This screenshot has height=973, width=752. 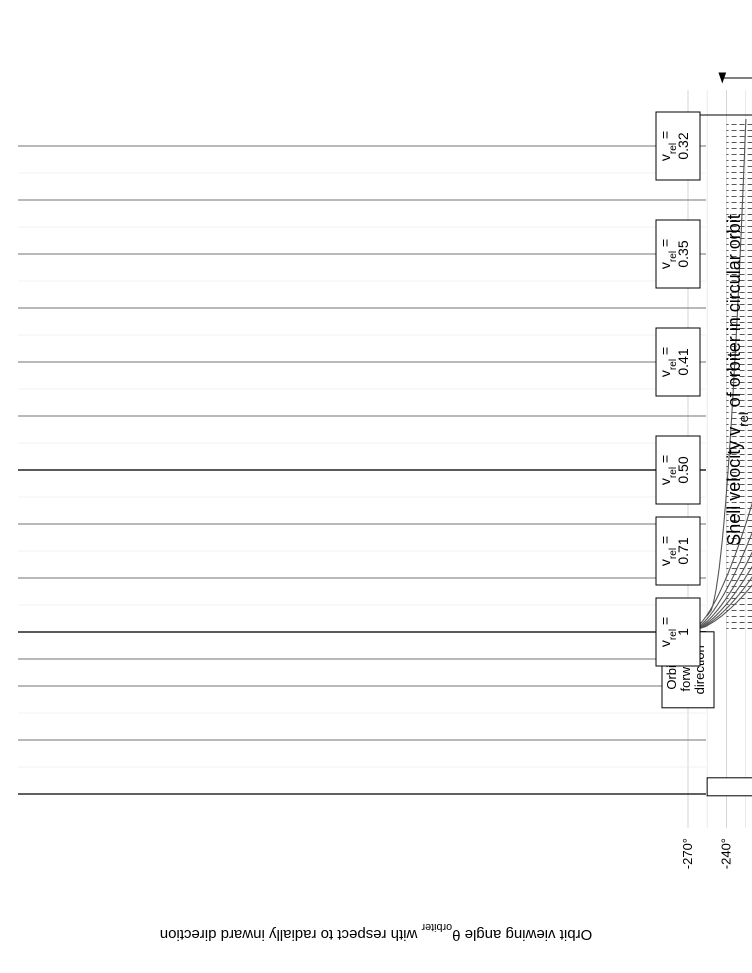 What do you see at coordinates (683, 550) in the screenshot?
I see `vrel-box-value: 0.71` at bounding box center [683, 550].